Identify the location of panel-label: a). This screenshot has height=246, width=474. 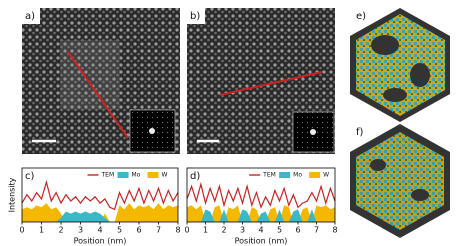
(30, 16).